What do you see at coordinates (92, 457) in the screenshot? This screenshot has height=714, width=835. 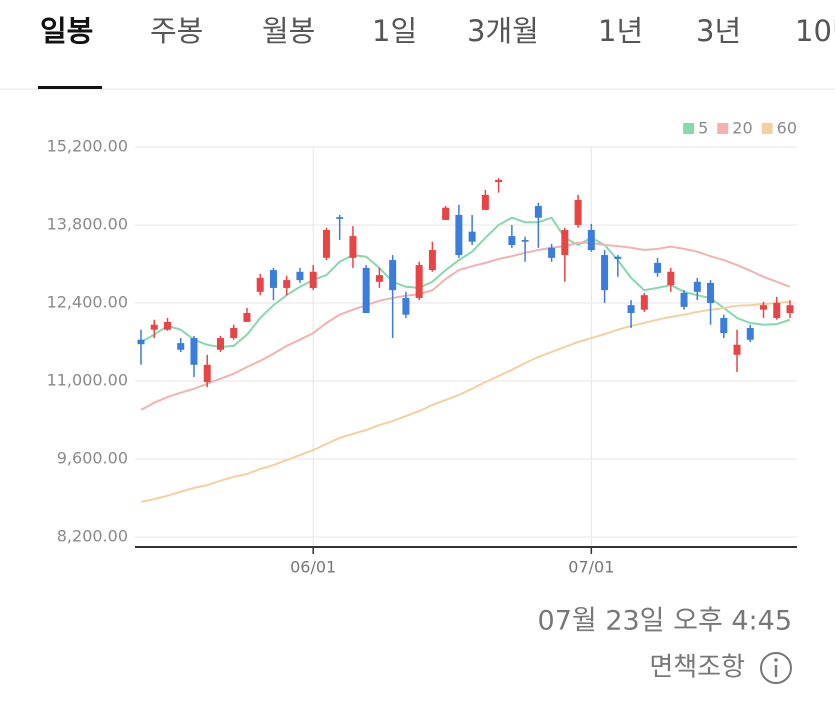 I see `y-tick-label: 9,600.00` at bounding box center [92, 457].